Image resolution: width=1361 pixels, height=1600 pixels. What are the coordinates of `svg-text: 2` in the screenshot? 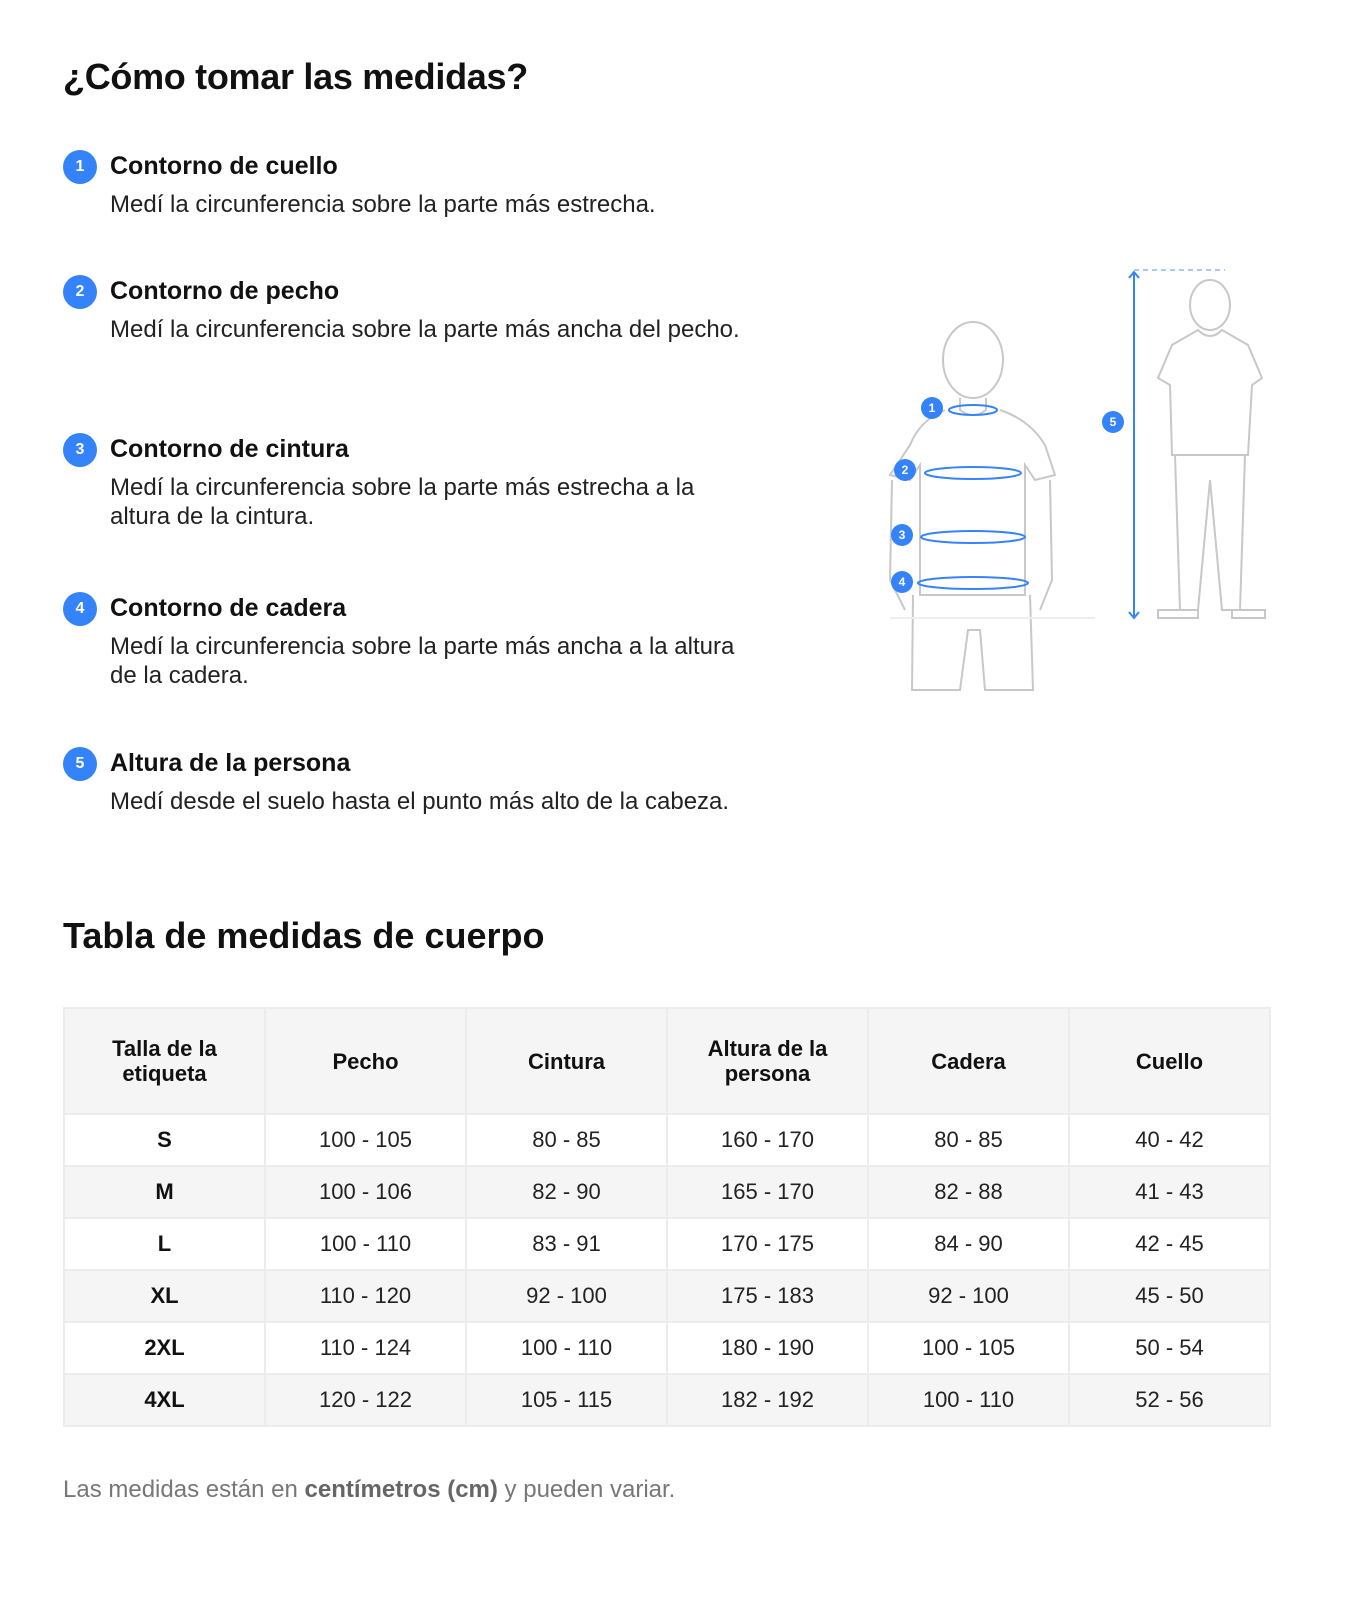 It's located at (905, 470).